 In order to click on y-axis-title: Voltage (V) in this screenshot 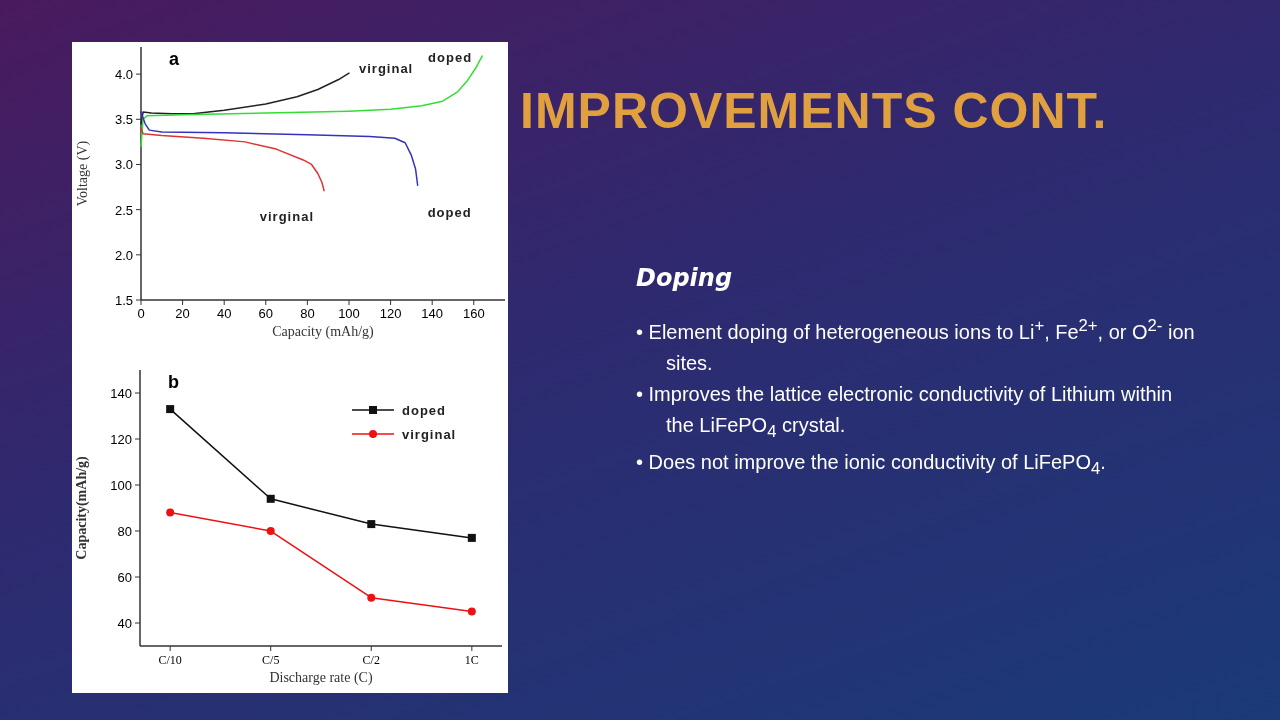, I will do `click(83, 173)`.